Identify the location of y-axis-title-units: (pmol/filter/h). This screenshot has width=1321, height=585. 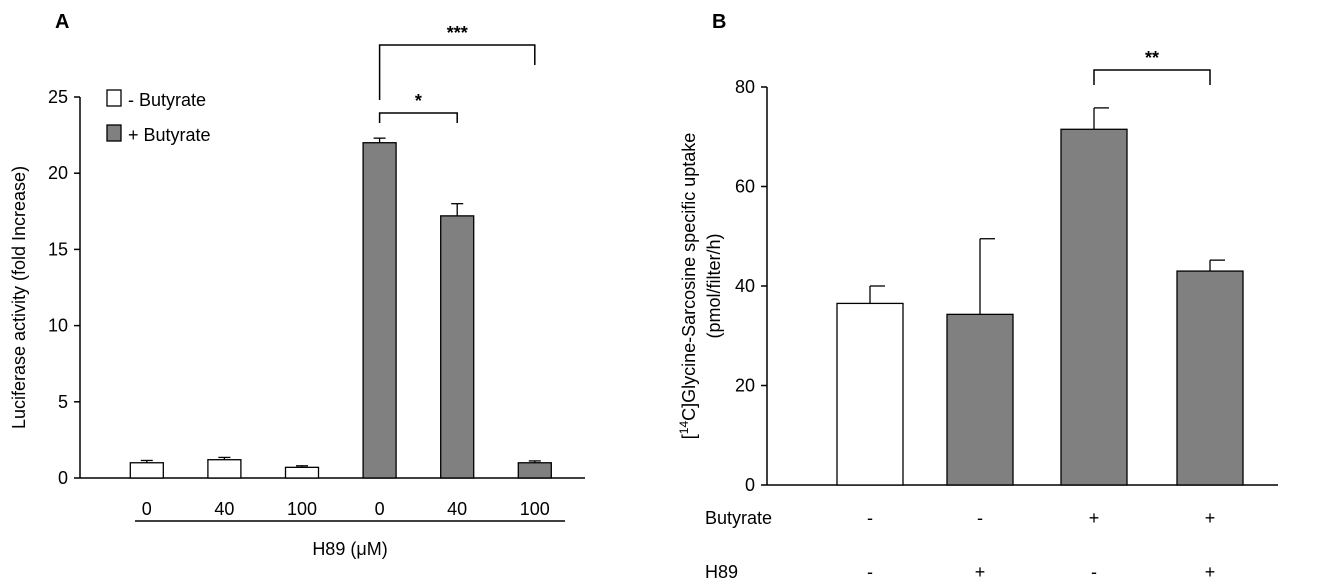
(714, 285).